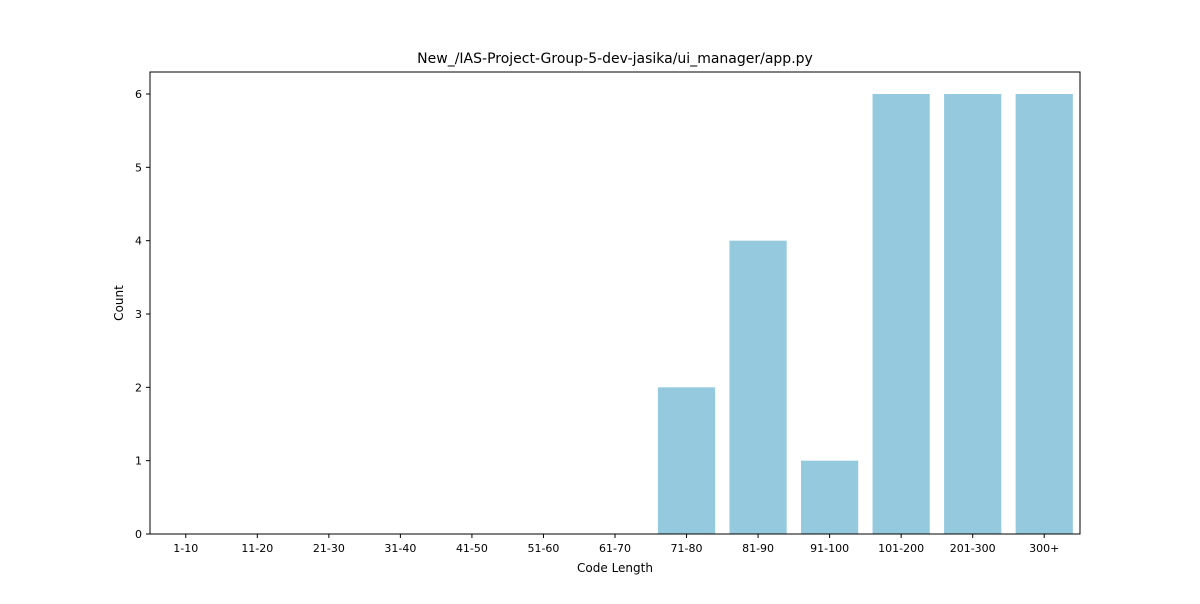 The image size is (1200, 604). Describe the element at coordinates (615, 548) in the screenshot. I see `x-tick-label: 61-70` at that location.